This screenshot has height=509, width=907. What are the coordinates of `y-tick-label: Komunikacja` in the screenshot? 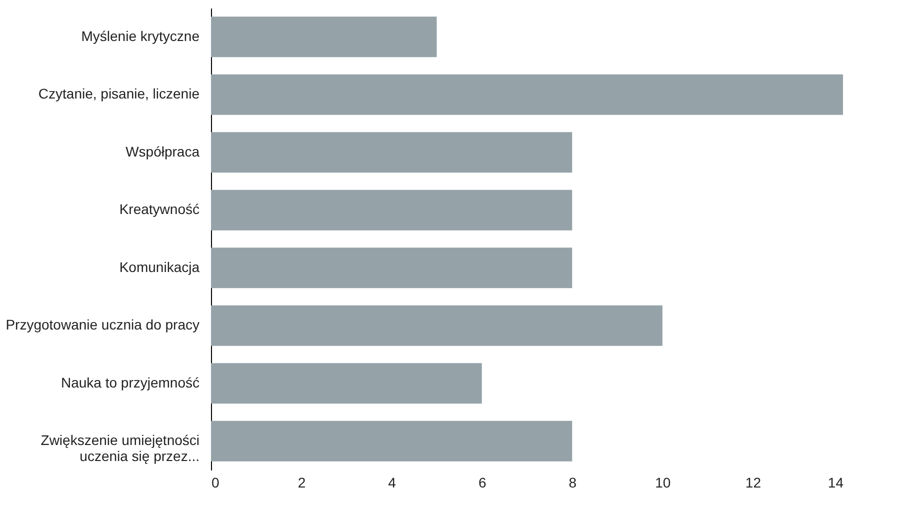 It's located at (159, 266).